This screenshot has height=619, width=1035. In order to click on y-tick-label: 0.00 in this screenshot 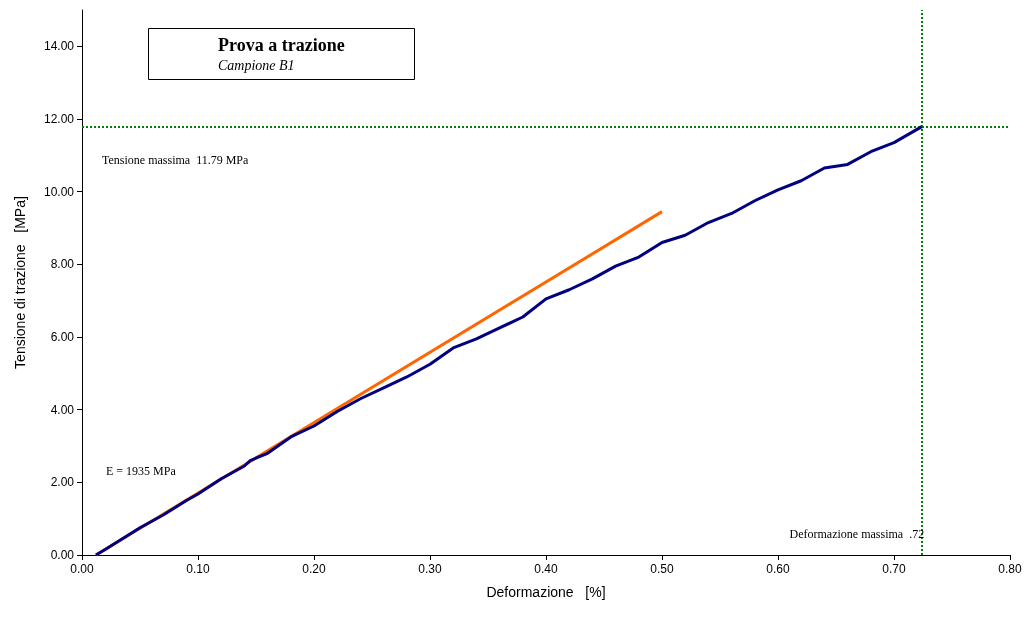, I will do `click(62, 555)`.